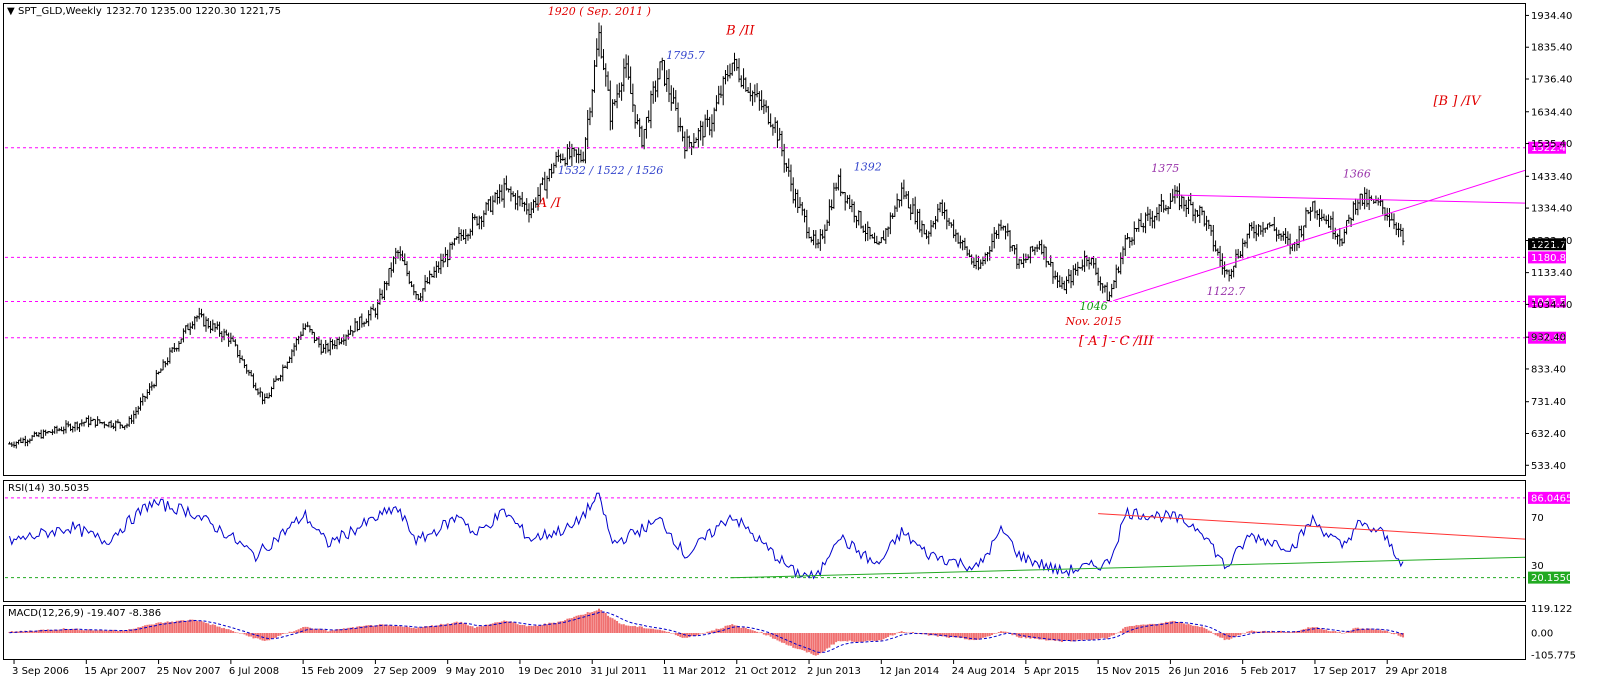 This screenshot has width=1602, height=696. Describe the element at coordinates (1547, 147) in the screenshot. I see `level-tag` at that location.